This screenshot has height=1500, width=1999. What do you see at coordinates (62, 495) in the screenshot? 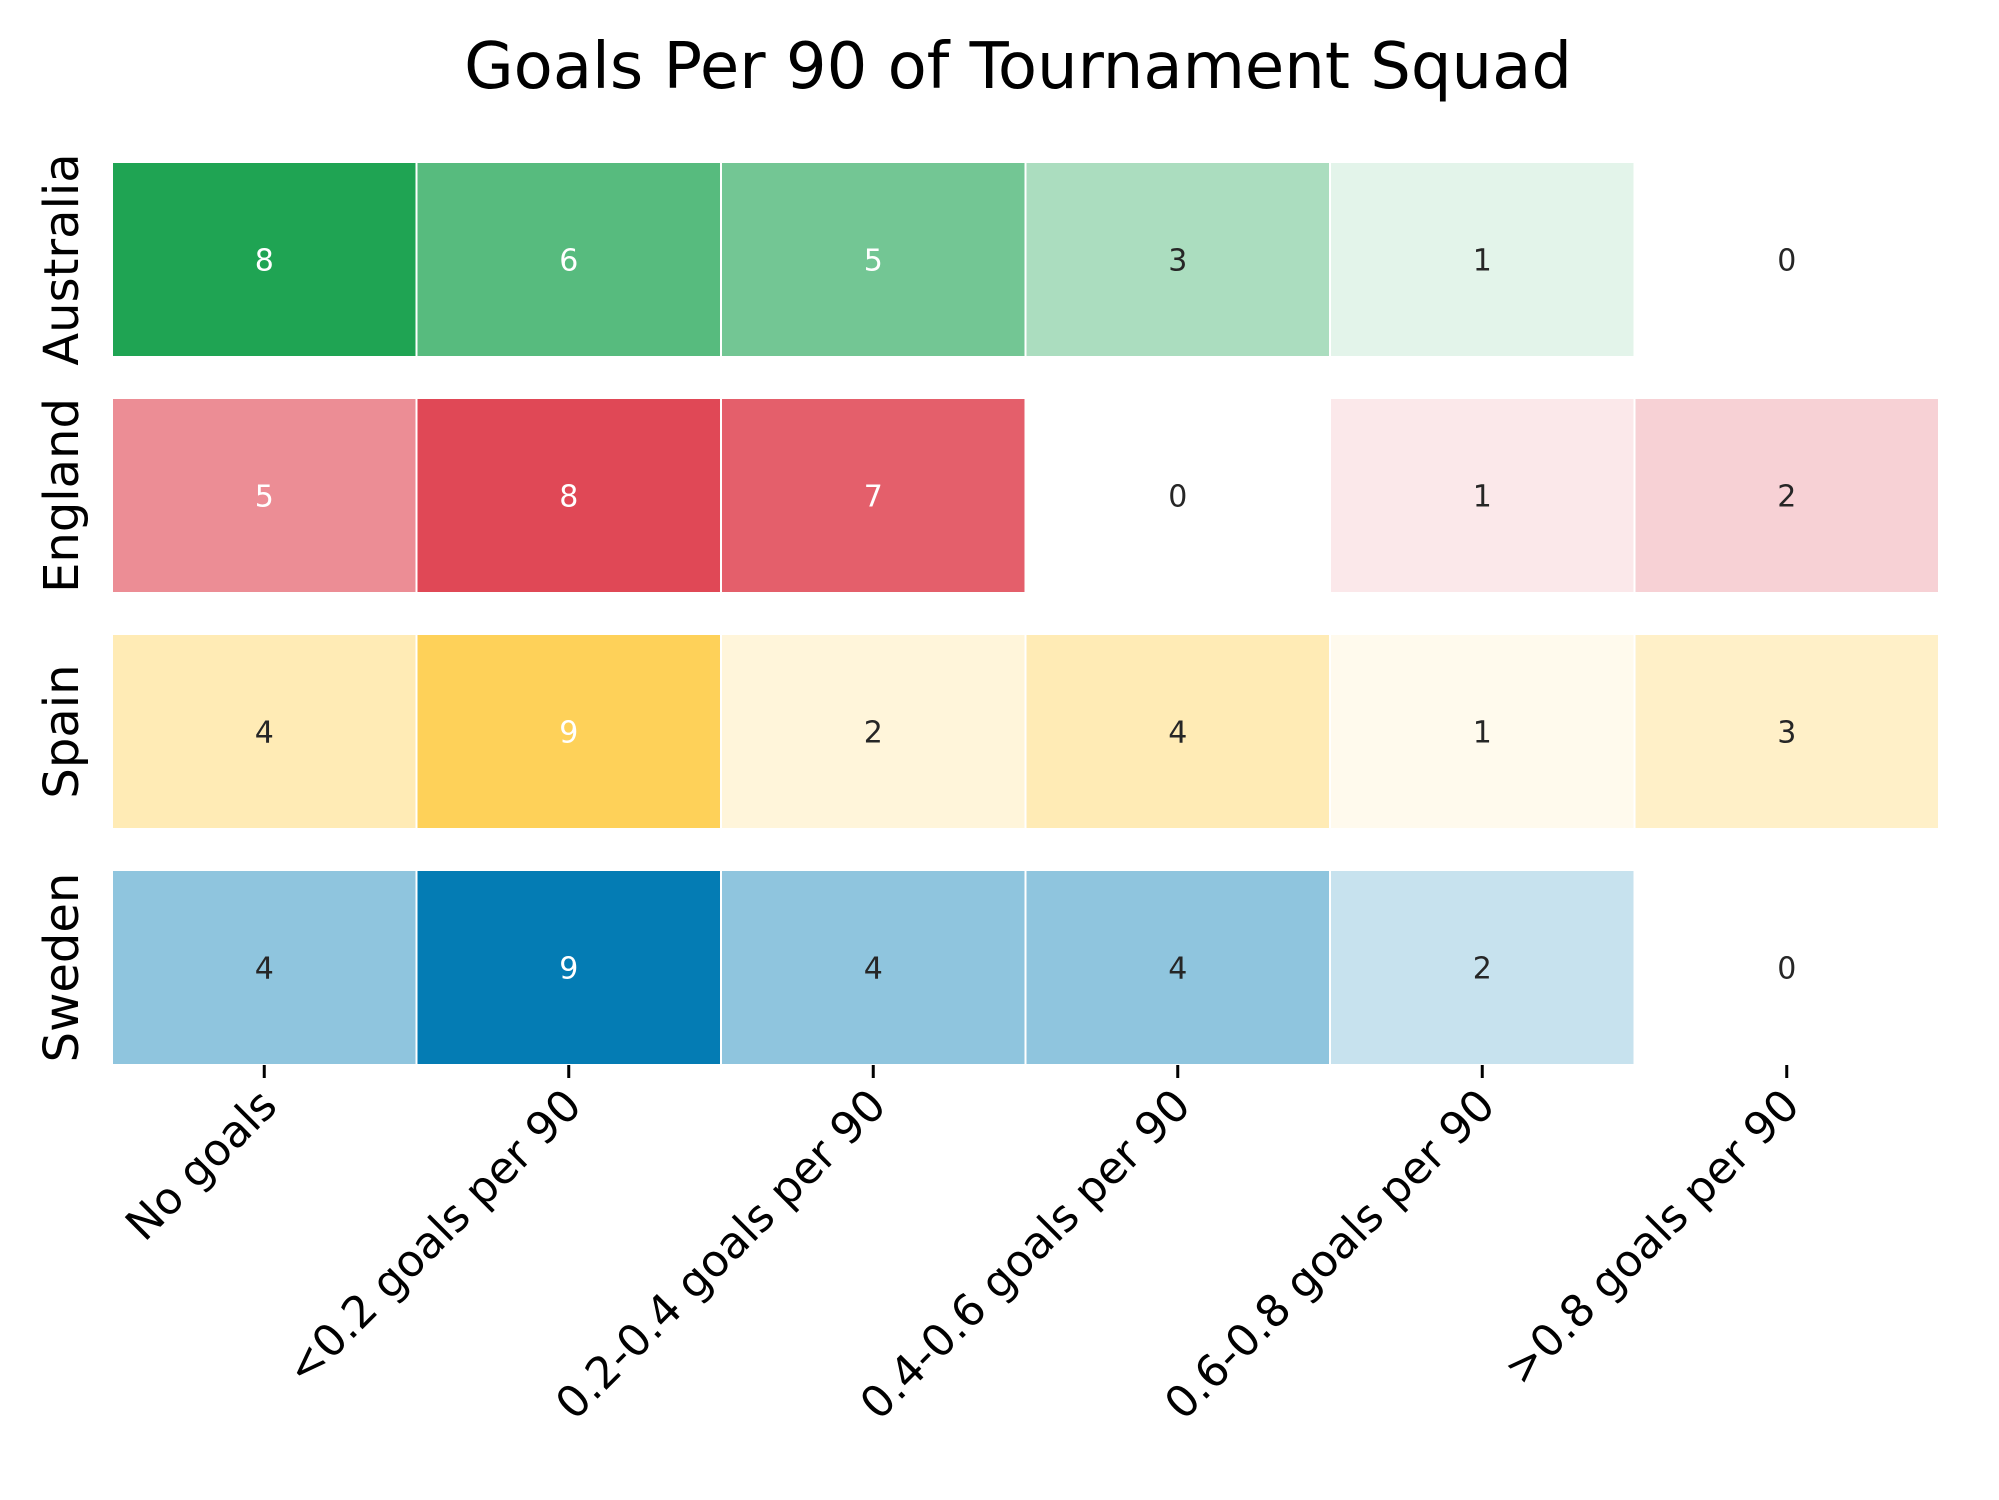
I see `row-label-england: England` at bounding box center [62, 495].